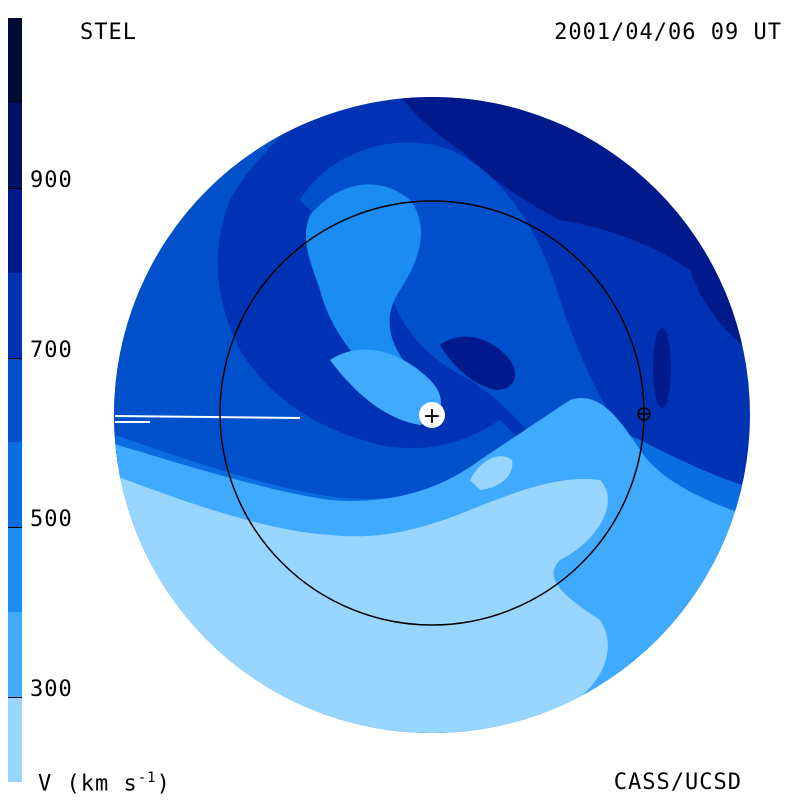  Describe the element at coordinates (363, 289) in the screenshot. I see `contour-fill-inner-swirl` at that location.